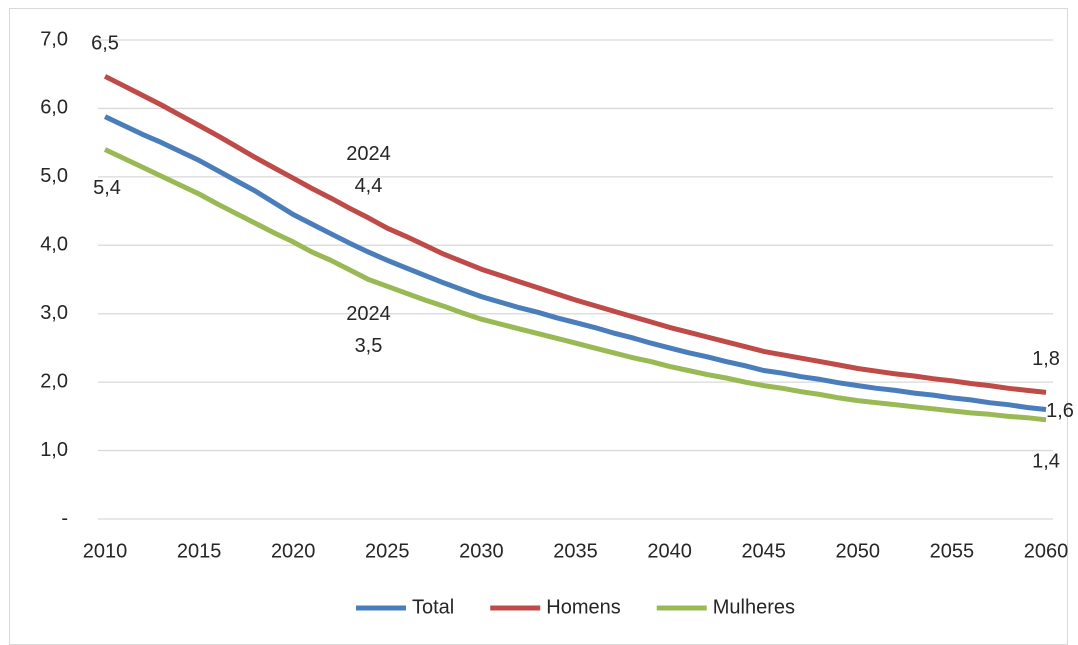  Describe the element at coordinates (293, 551) in the screenshot. I see `x-tick-label: 2020` at that location.